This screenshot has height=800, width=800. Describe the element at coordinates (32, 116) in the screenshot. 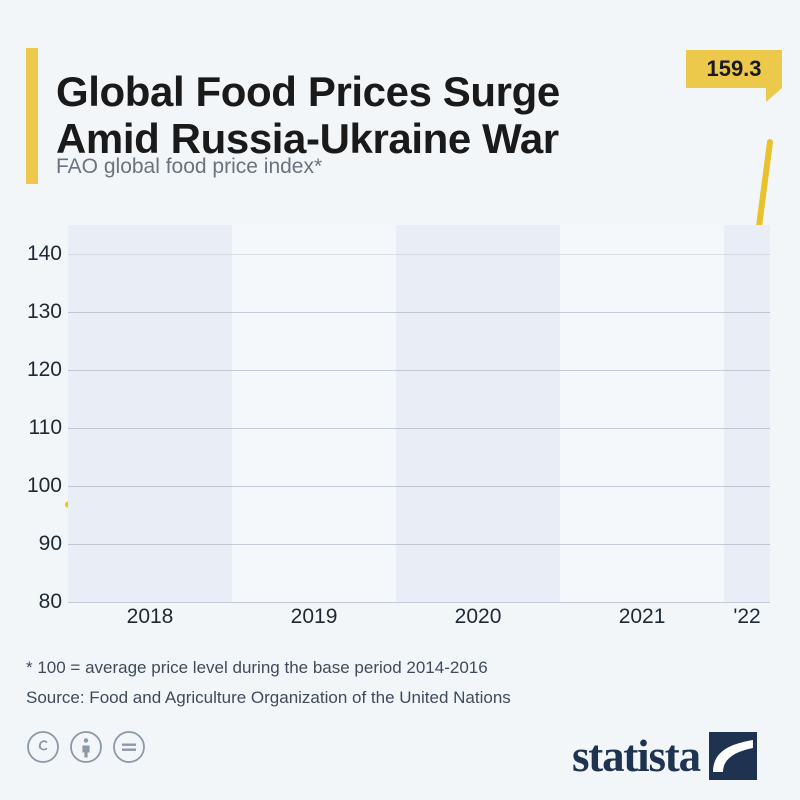

I see `title-accent-bar` at that location.